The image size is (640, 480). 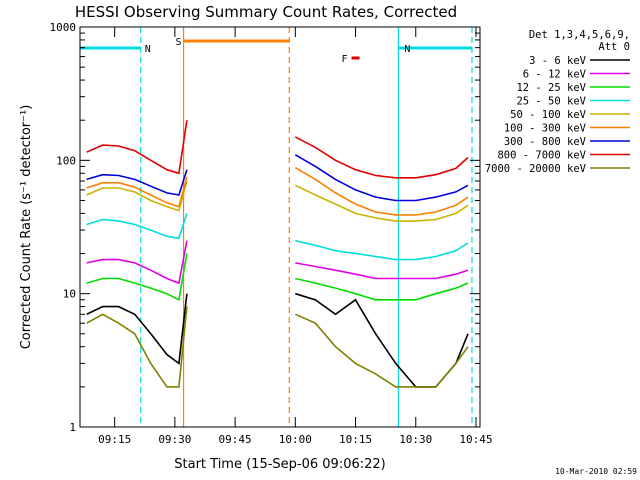 I want to click on x-tick-label-0: 09:15, so click(x=114, y=439).